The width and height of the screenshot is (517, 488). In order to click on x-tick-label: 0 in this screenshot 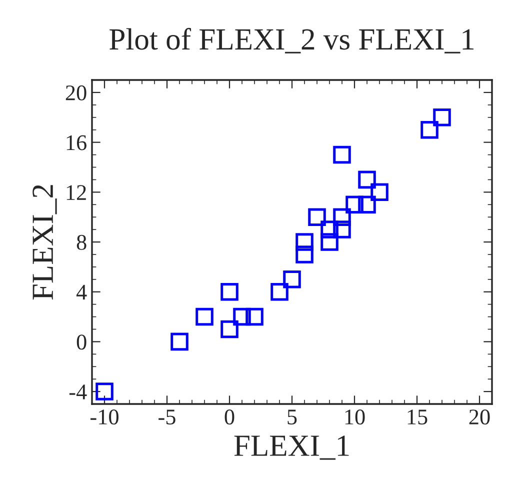, I will do `click(229, 417)`.